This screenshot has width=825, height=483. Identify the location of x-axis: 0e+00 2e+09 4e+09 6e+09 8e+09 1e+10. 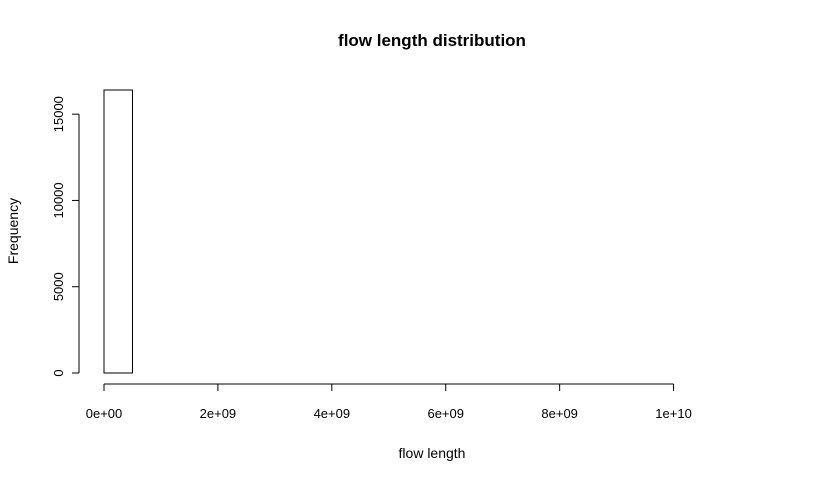
(389, 402).